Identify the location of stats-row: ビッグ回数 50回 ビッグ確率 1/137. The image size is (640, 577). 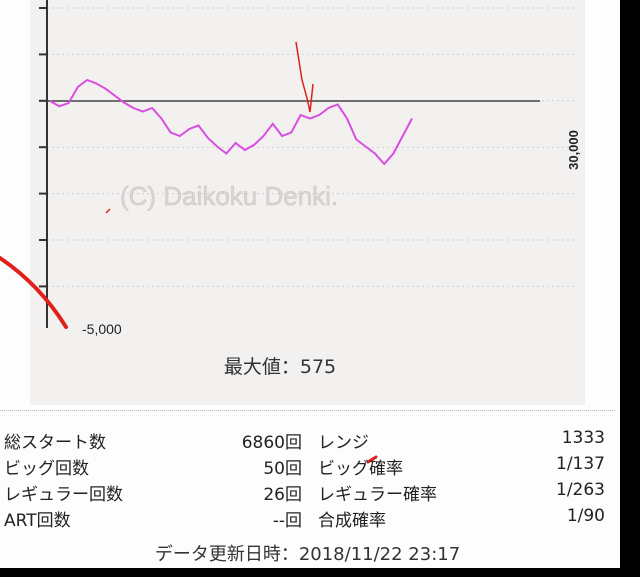
(307, 467).